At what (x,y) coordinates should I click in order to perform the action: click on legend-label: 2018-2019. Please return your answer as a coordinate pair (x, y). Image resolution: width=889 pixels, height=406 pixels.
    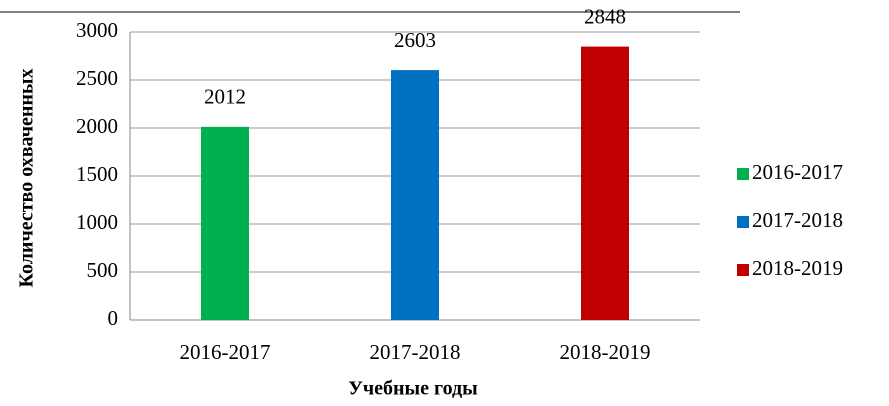
    Looking at the image, I should click on (797, 268).